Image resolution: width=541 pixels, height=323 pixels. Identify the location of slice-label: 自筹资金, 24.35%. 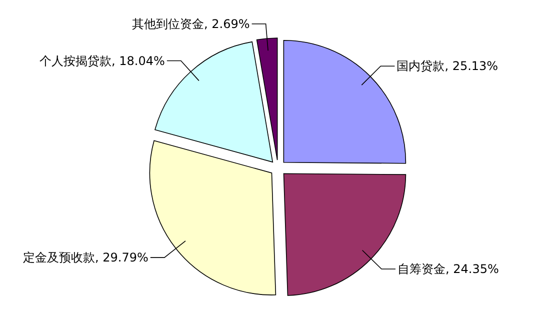
(448, 269).